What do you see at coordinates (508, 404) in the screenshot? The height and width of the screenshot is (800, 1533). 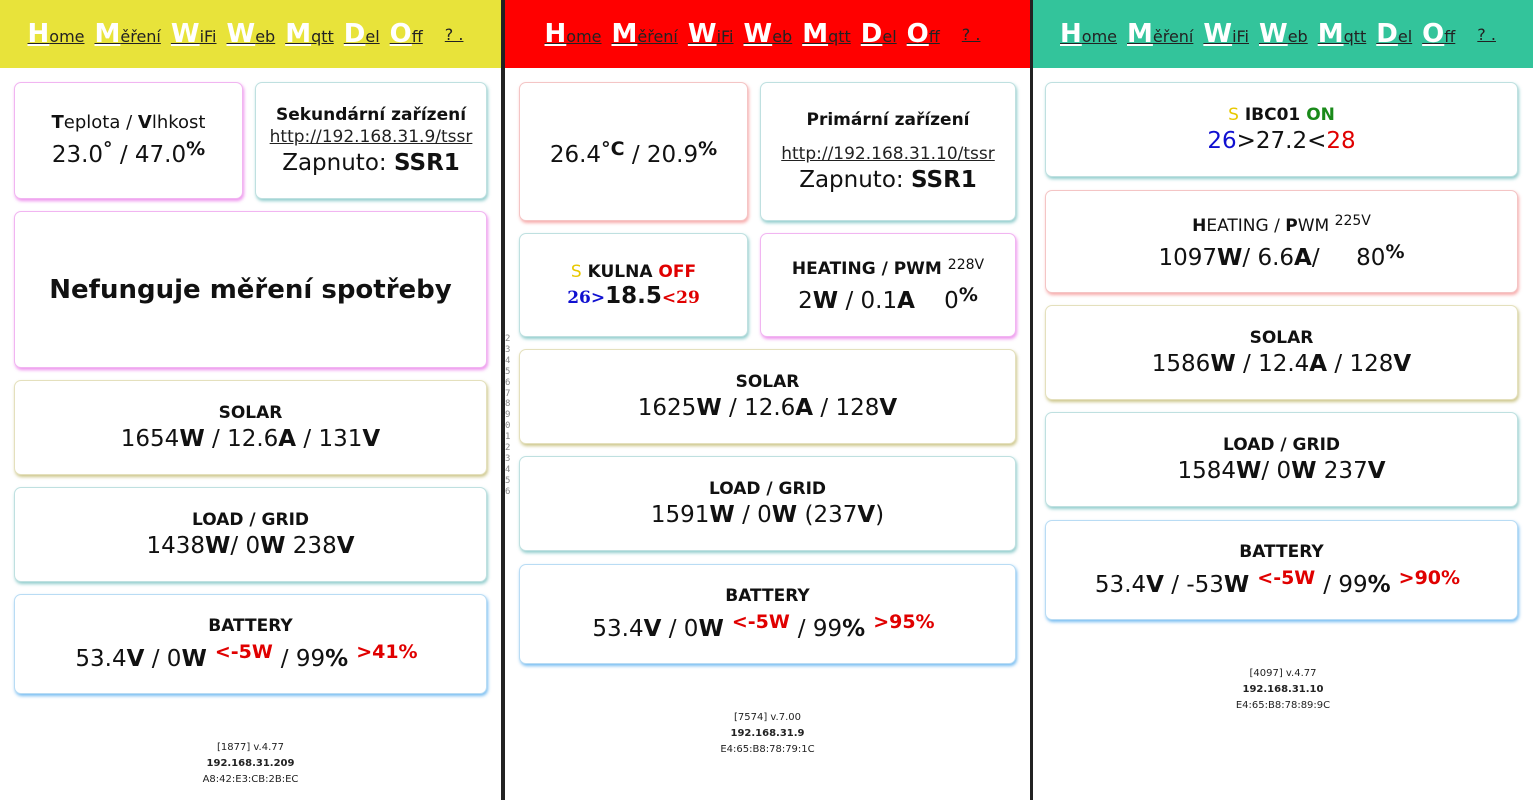 I see `ruler-digit: 8` at bounding box center [508, 404].